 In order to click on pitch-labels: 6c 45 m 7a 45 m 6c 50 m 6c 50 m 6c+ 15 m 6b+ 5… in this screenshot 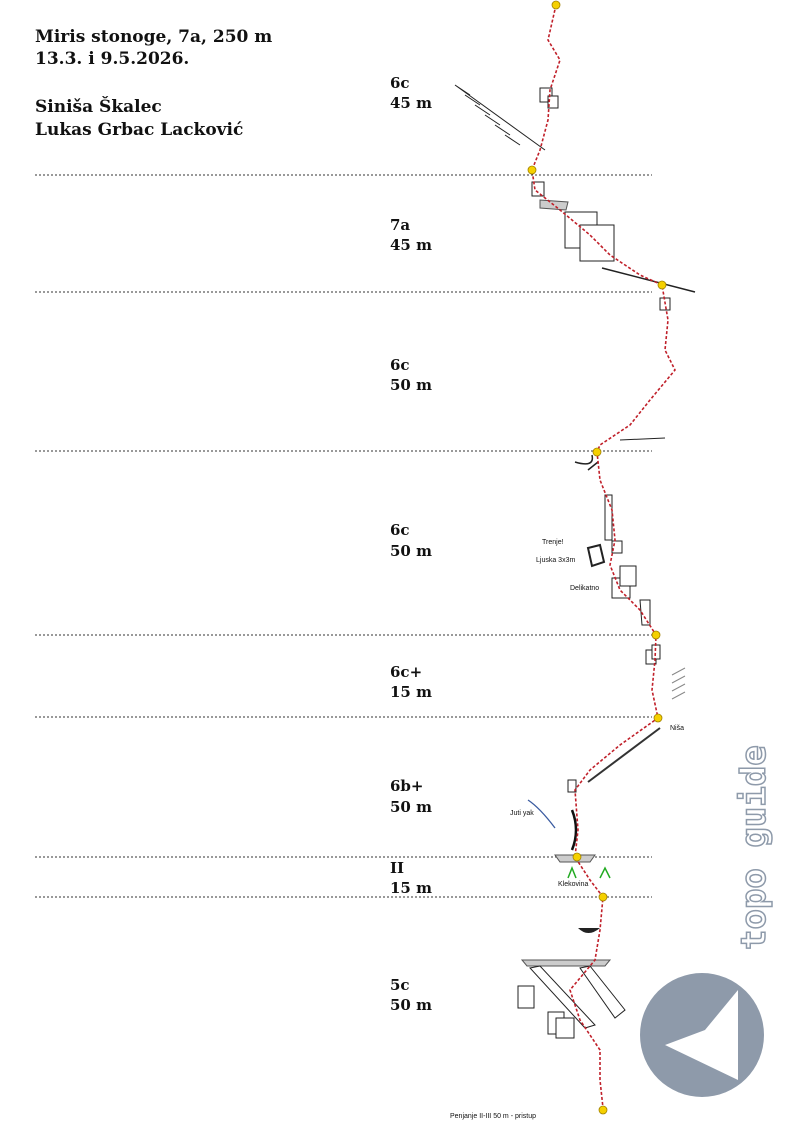, I will do `click(411, 544)`.